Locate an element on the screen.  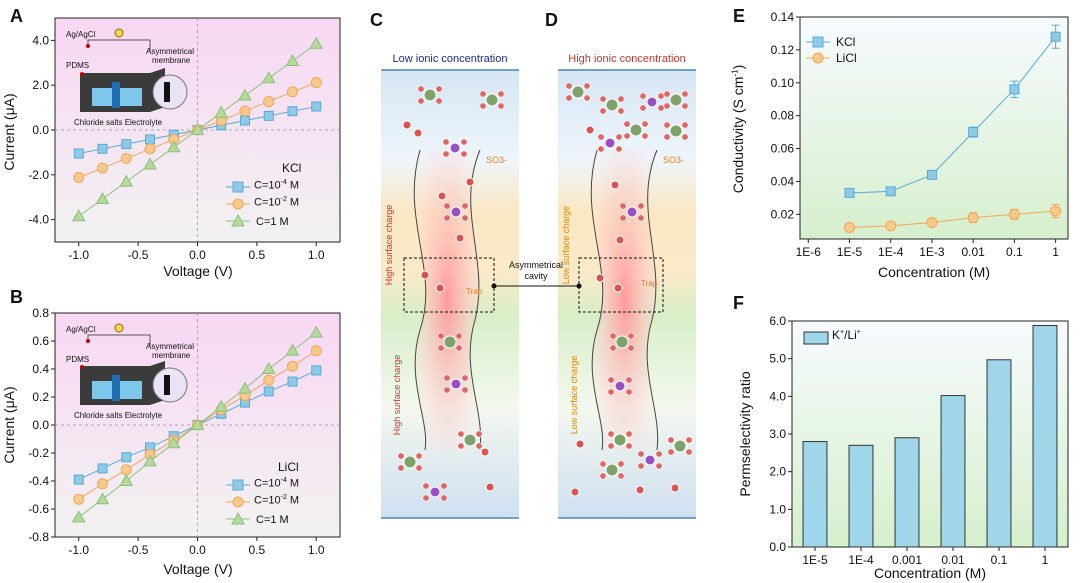
legend-b-marker-triangle is located at coordinates (238, 518).